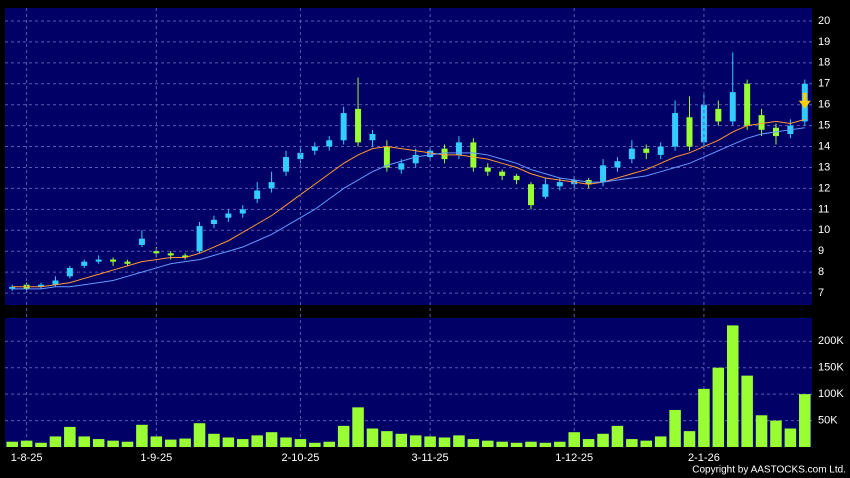 The width and height of the screenshot is (850, 478). I want to click on y-tick-label: 16, so click(824, 105).